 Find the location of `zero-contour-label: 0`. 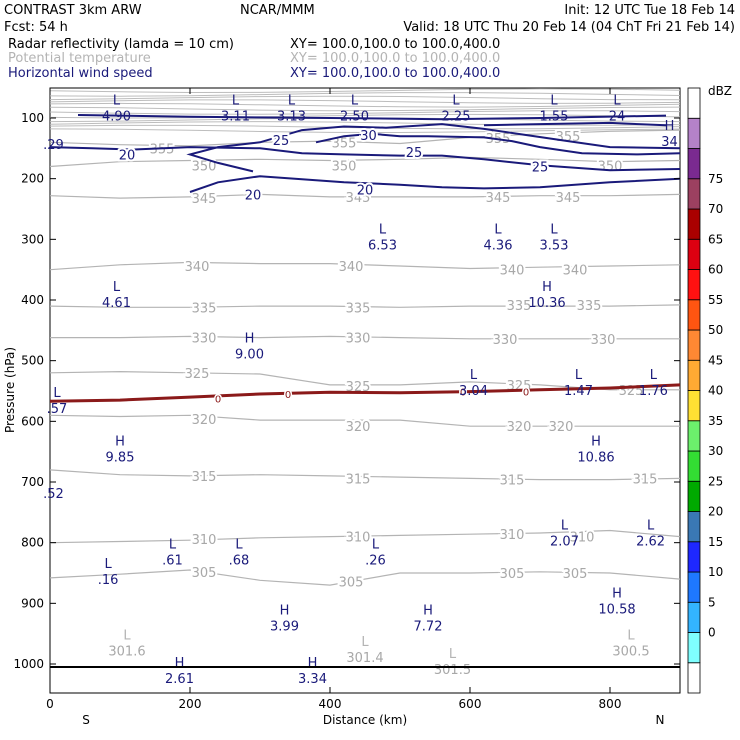

zero-contour-label: 0 is located at coordinates (463, 393).